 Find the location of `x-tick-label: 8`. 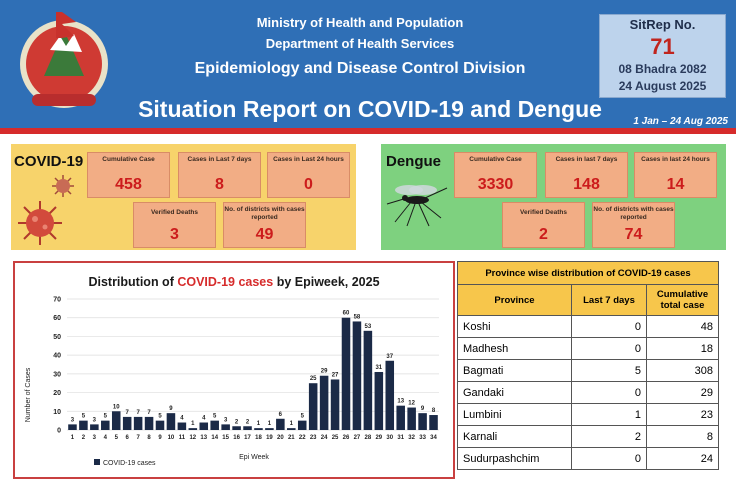

x-tick-label: 8 is located at coordinates (149, 438).